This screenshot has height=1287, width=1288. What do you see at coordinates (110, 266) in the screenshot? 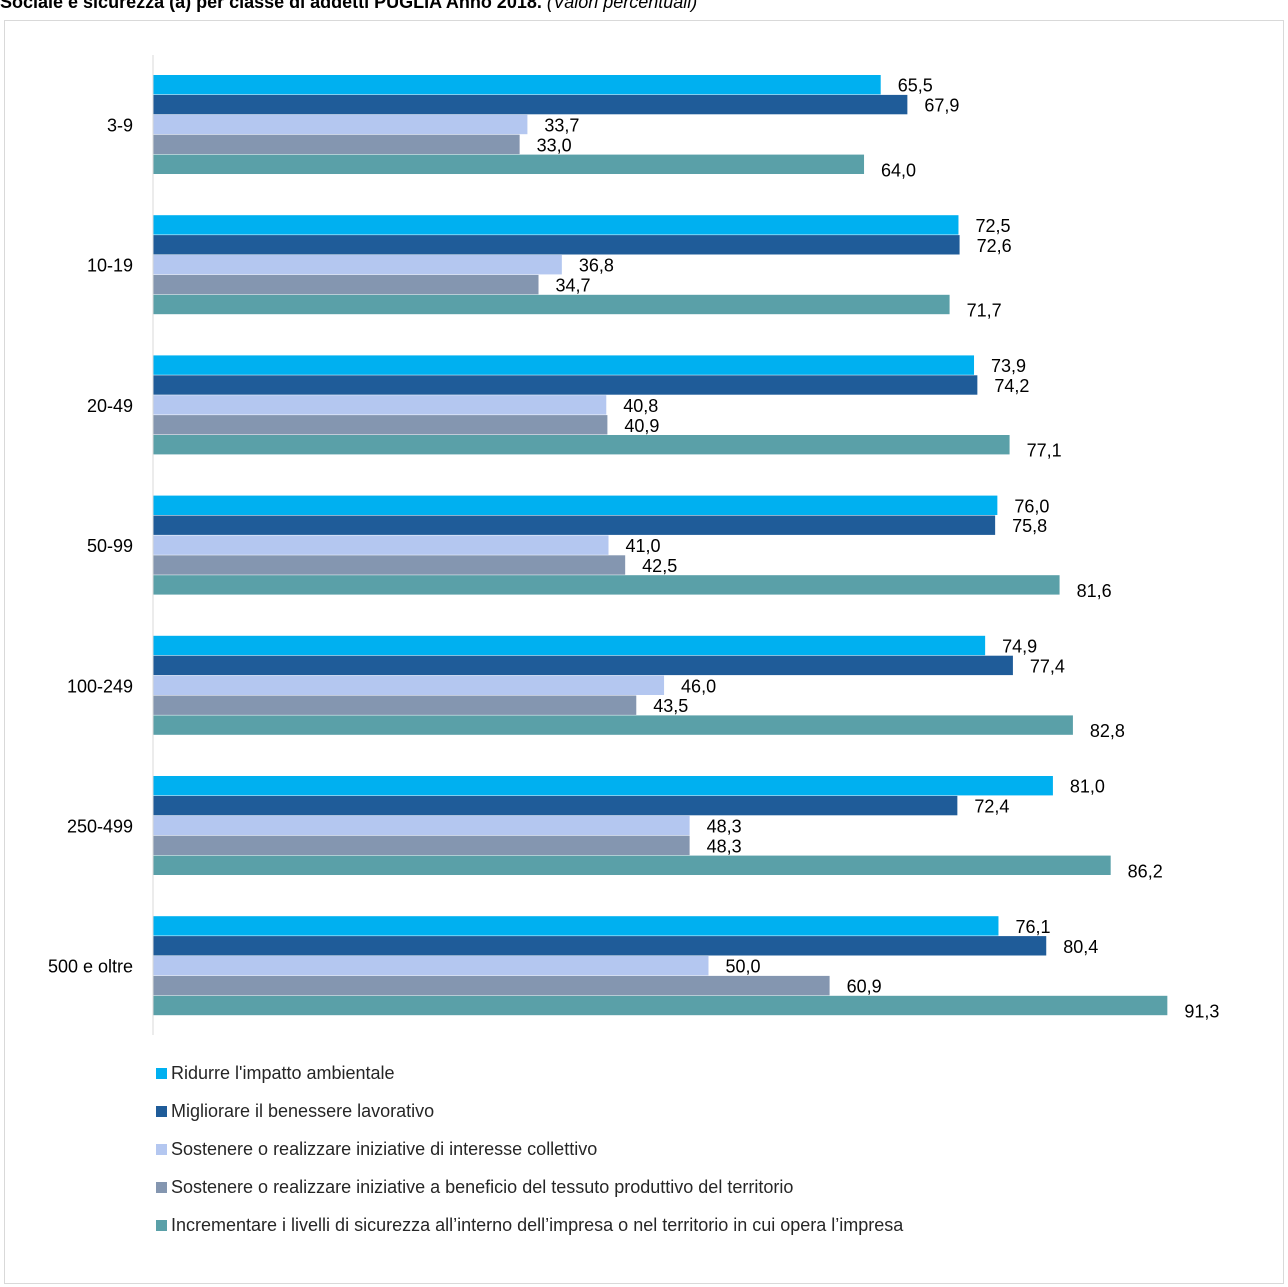
I see `category-tick-label: 10-19` at bounding box center [110, 266].